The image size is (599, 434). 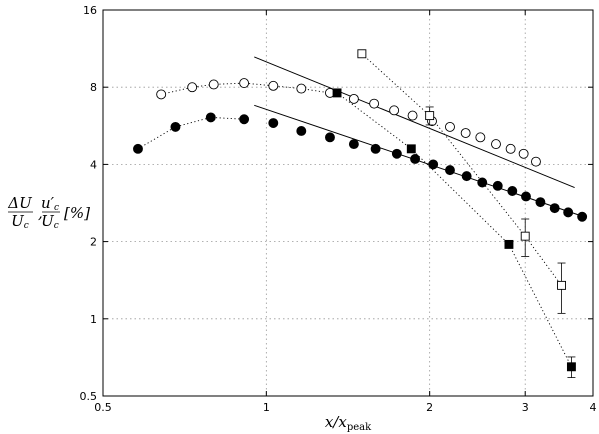 I want to click on x-tick-label: 4, so click(x=593, y=407).